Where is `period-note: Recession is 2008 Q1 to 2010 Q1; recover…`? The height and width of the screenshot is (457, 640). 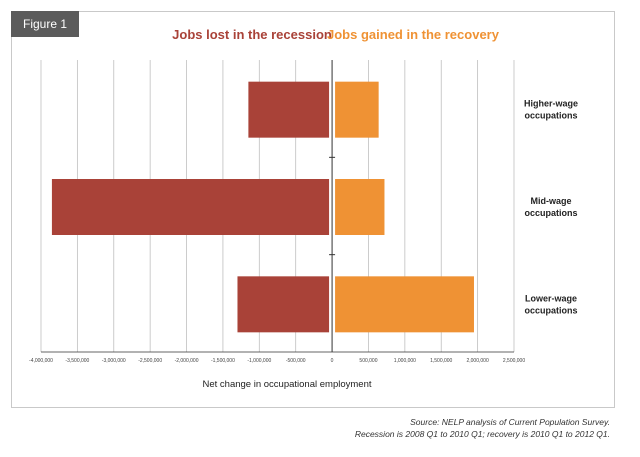 period-note: Recession is 2008 Q1 to 2010 Q1; recover… is located at coordinates (482, 434).